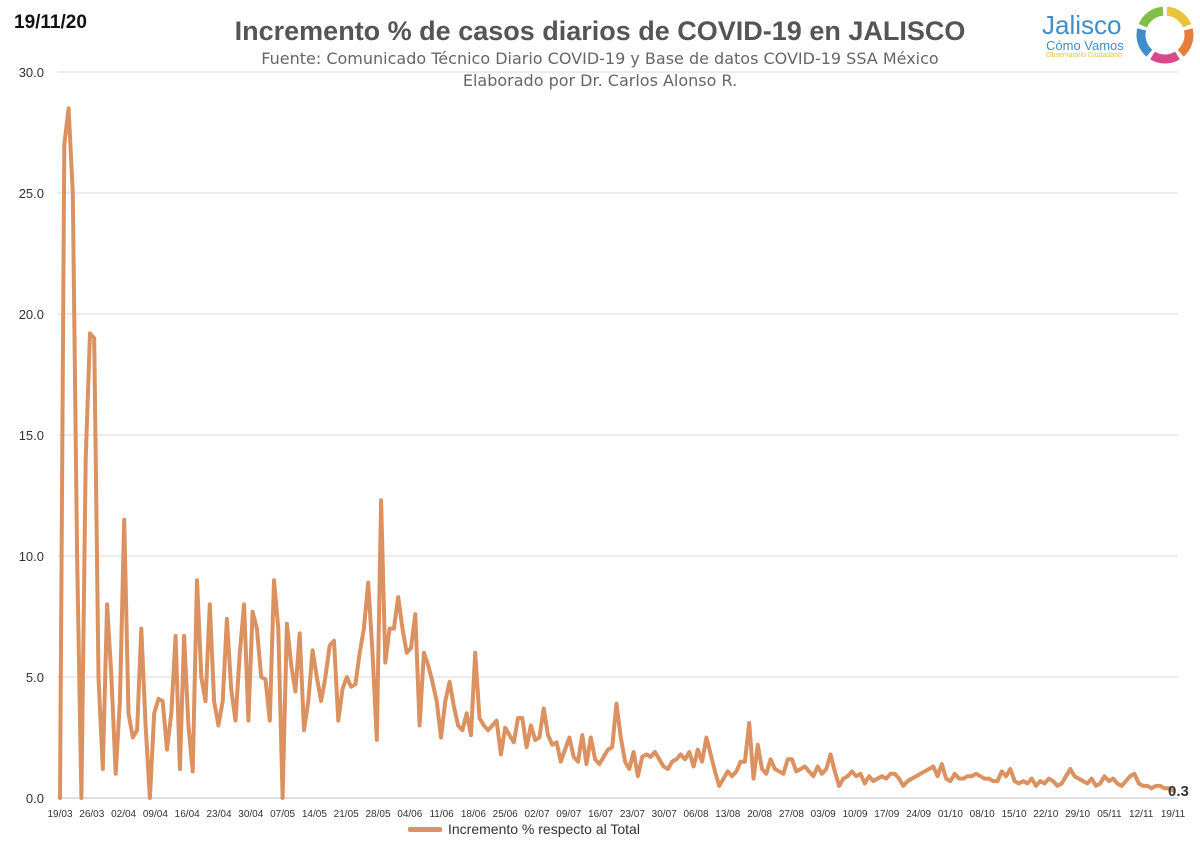 This screenshot has height=856, width=1200. What do you see at coordinates (155, 814) in the screenshot?
I see `x-tick-label: 09/04` at bounding box center [155, 814].